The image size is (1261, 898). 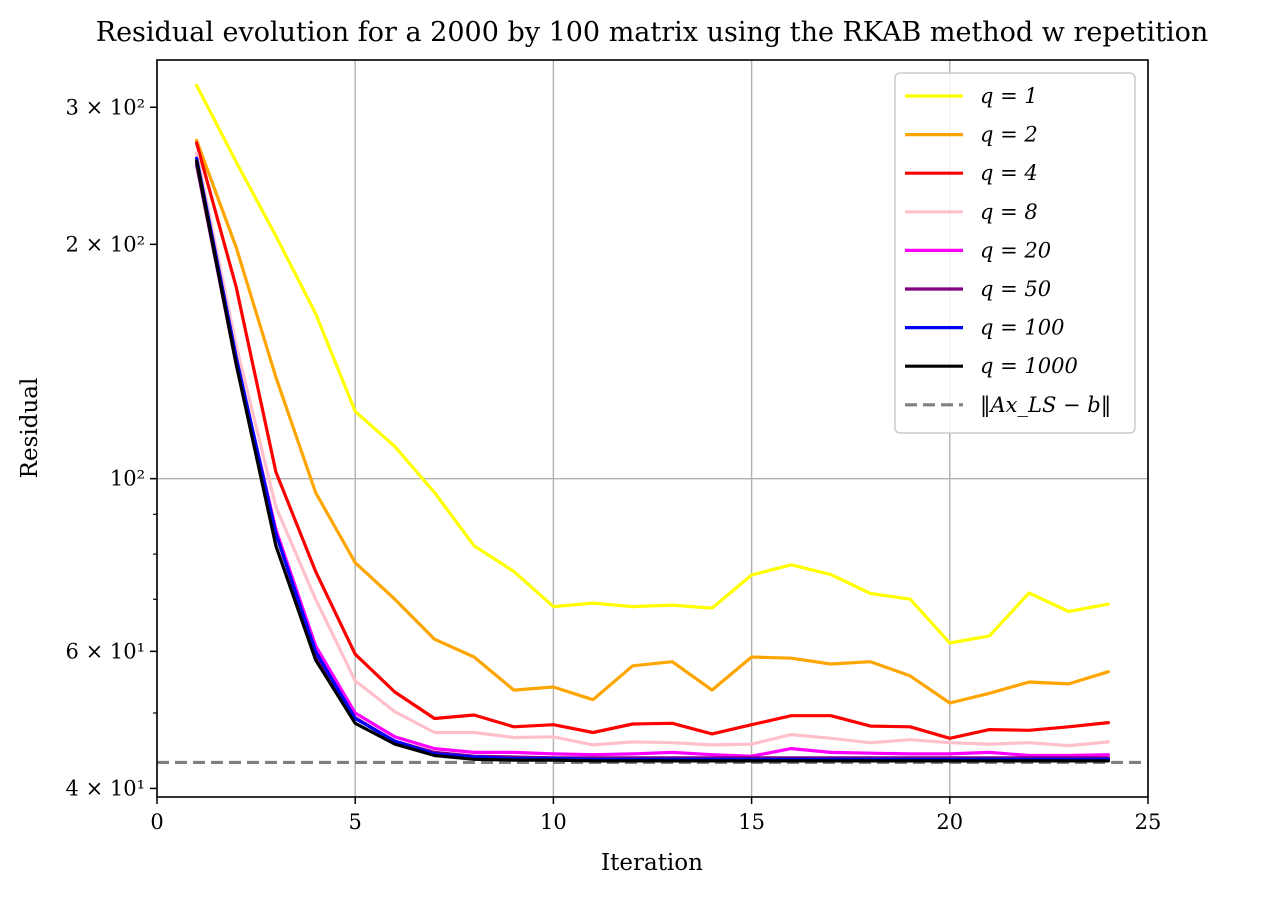 What do you see at coordinates (1148, 822) in the screenshot?
I see `x-tick-label-5: 25` at bounding box center [1148, 822].